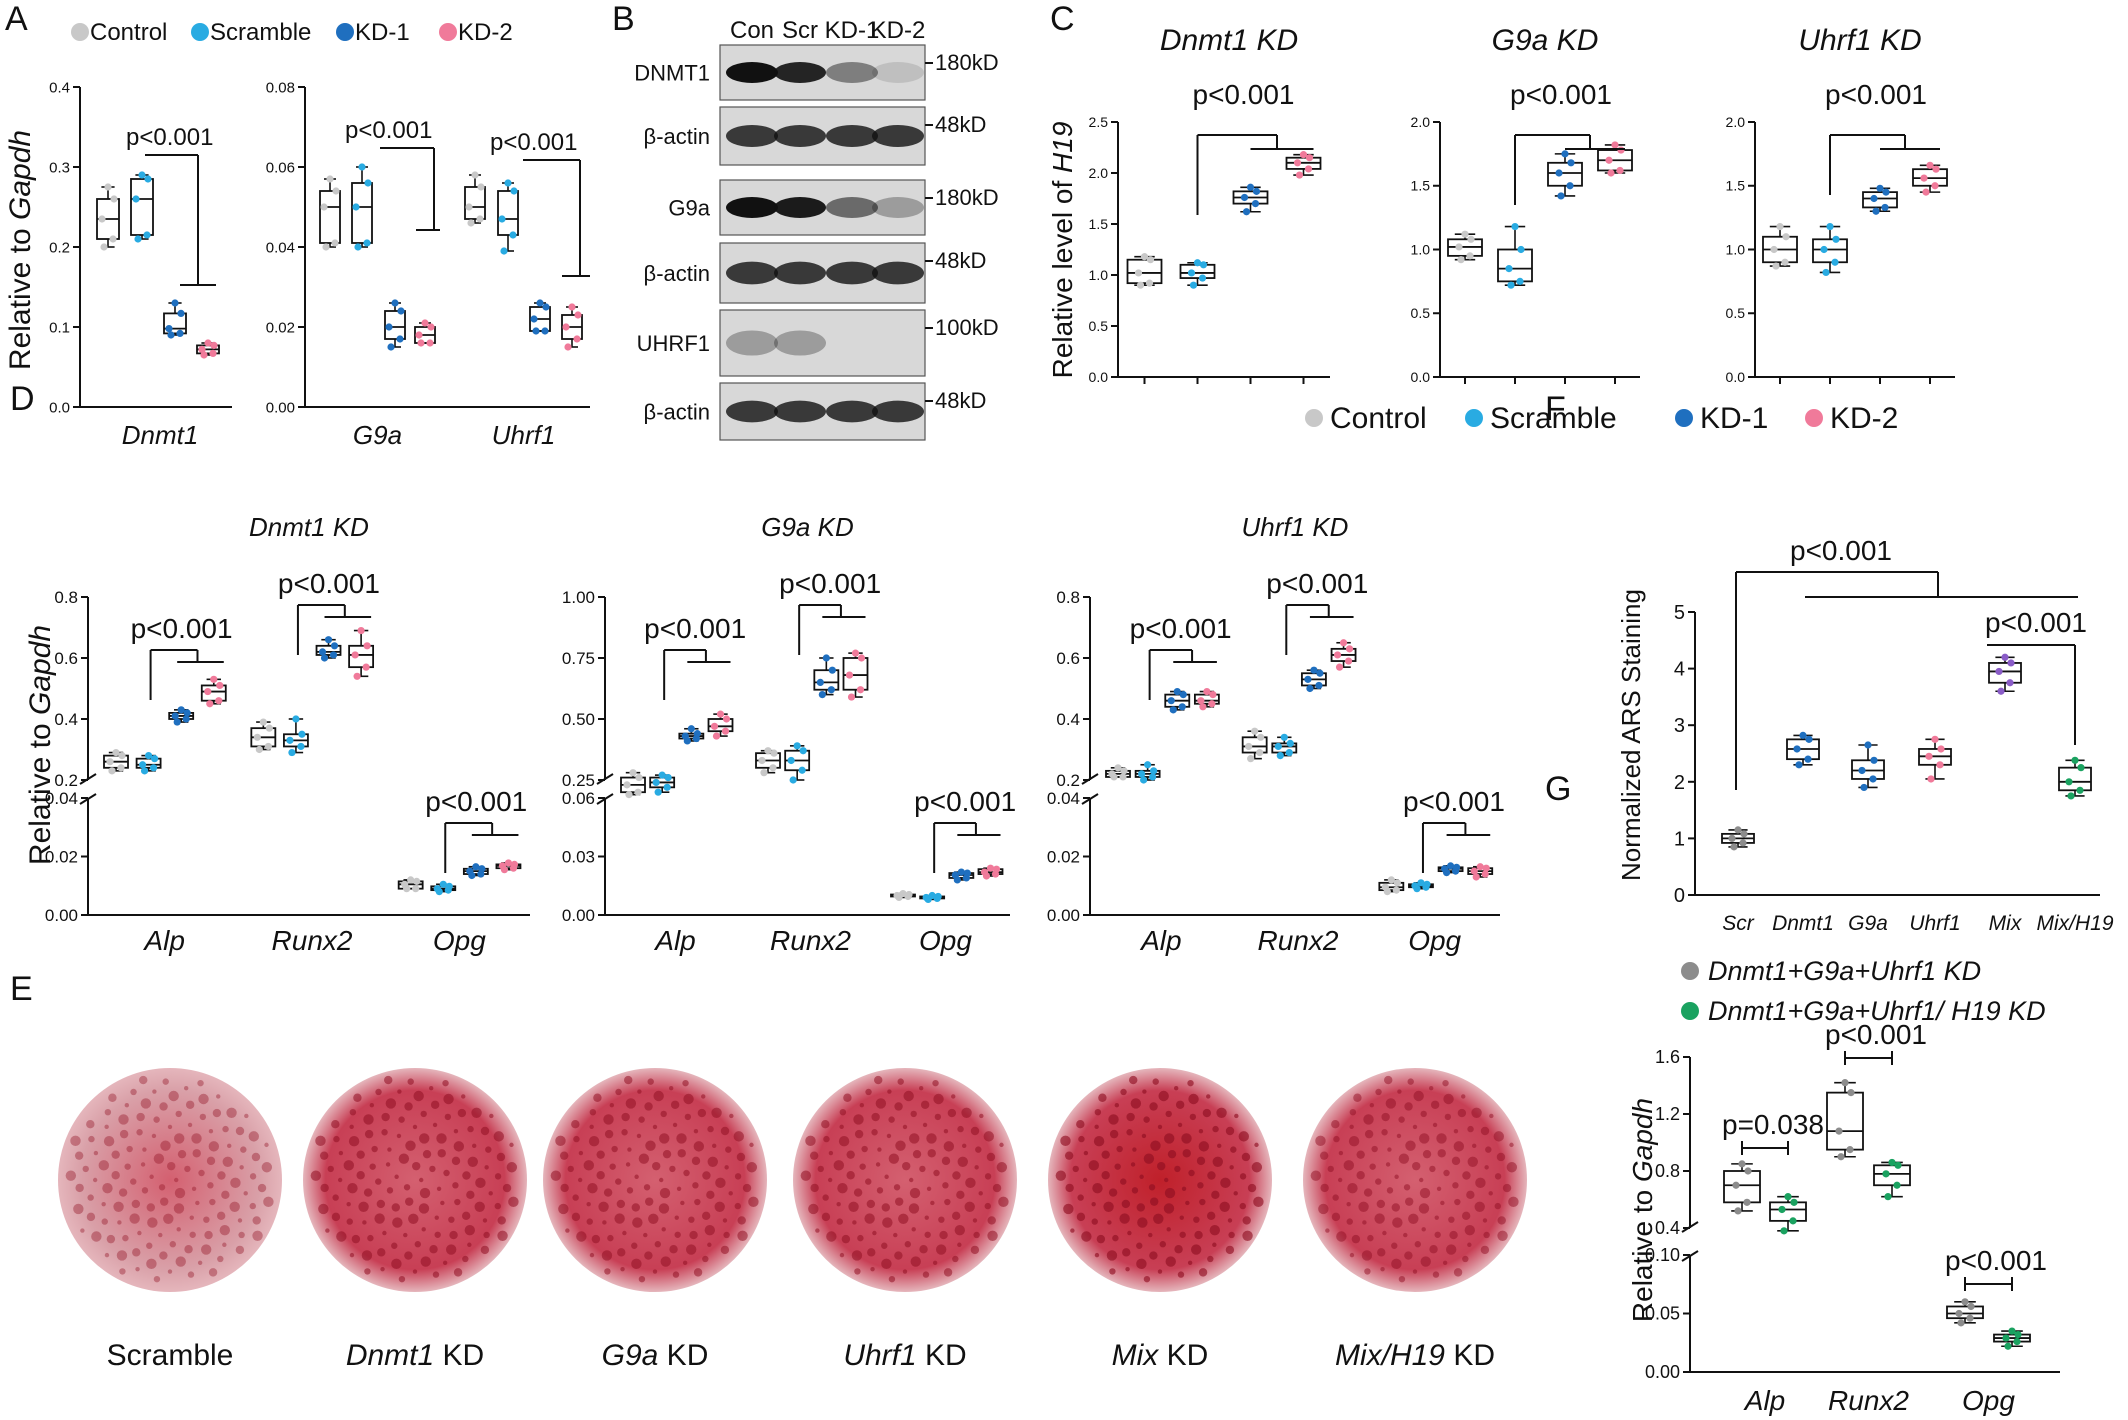  I want to click on blot-size-label: 180kD, so click(967, 62).